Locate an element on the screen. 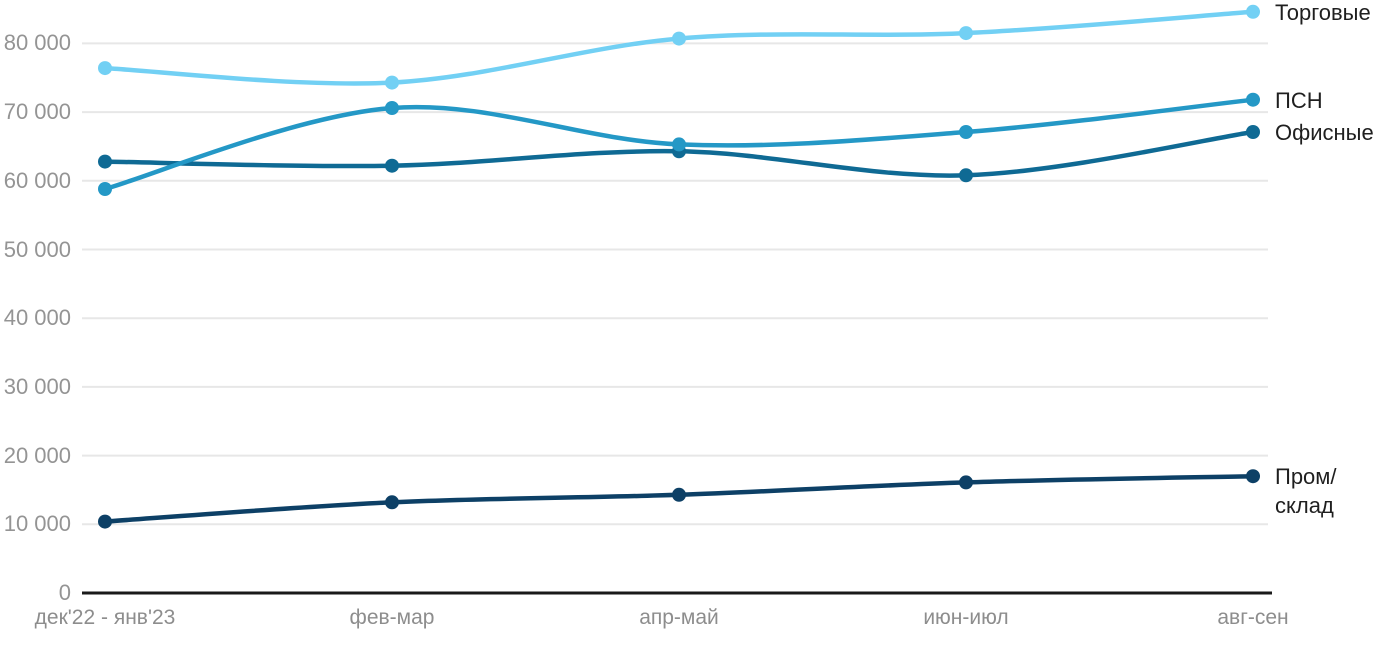 The width and height of the screenshot is (1400, 650). x-tick-label: дек'22 - янв'23 is located at coordinates (105, 617).